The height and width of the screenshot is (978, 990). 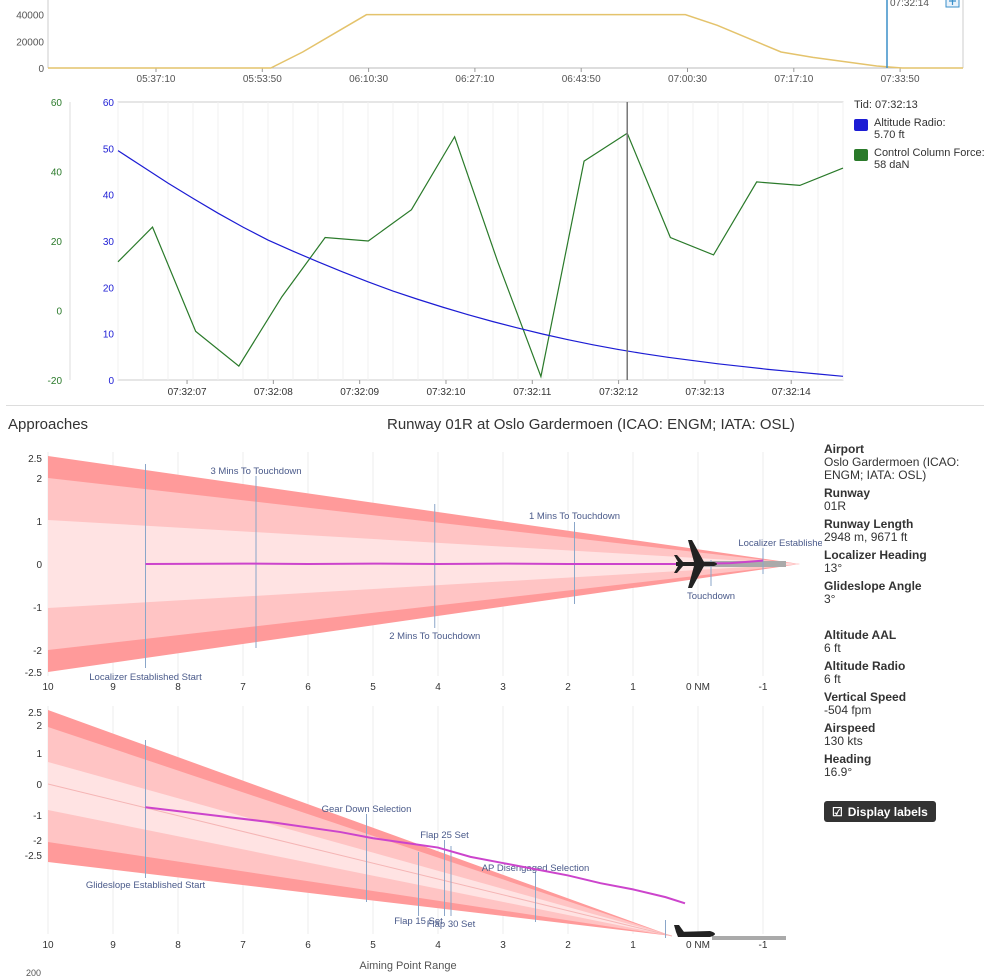 What do you see at coordinates (367, 809) in the screenshot?
I see `gs-annotation-label: Gear Down Selection` at bounding box center [367, 809].